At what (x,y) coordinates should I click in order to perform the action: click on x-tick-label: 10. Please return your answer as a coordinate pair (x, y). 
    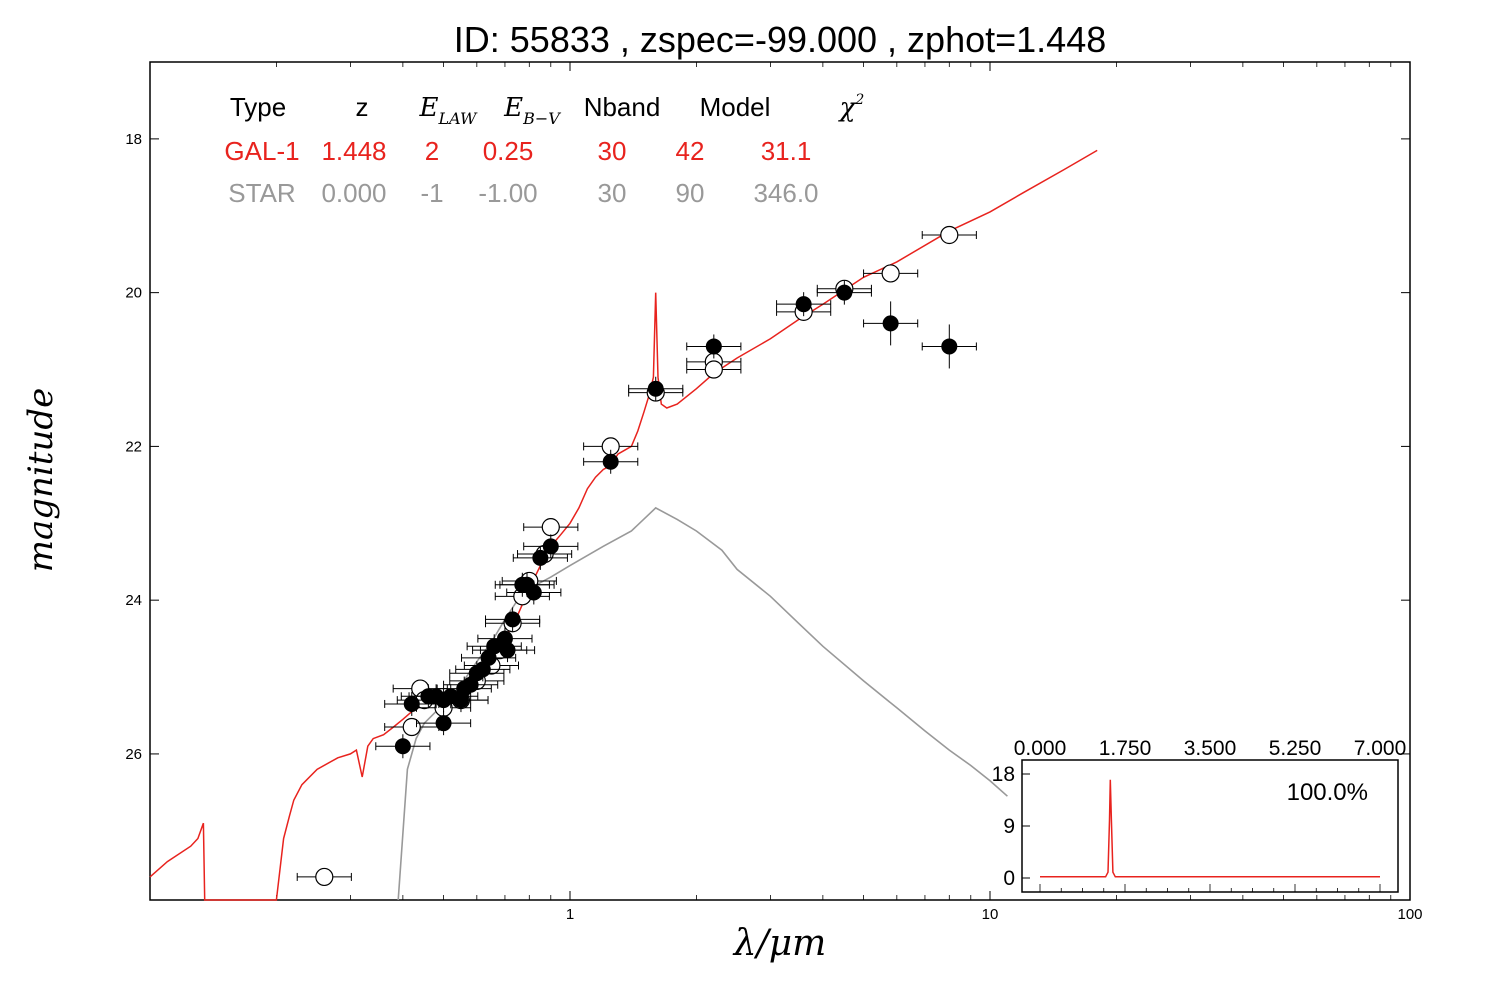
    Looking at the image, I should click on (990, 914).